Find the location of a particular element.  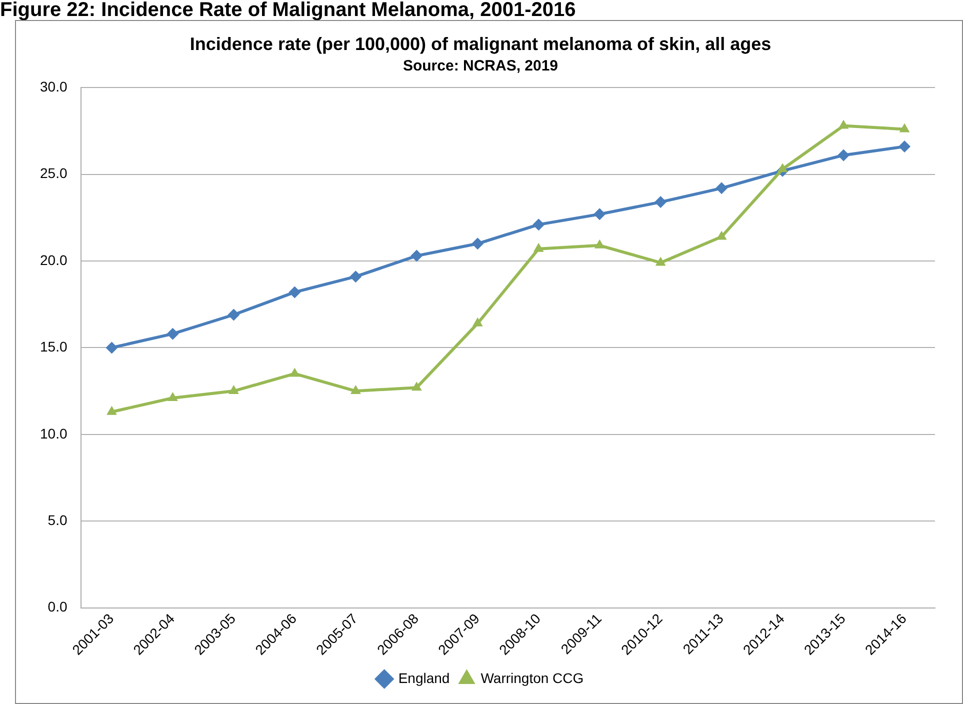

legend-label: England is located at coordinates (424, 678).